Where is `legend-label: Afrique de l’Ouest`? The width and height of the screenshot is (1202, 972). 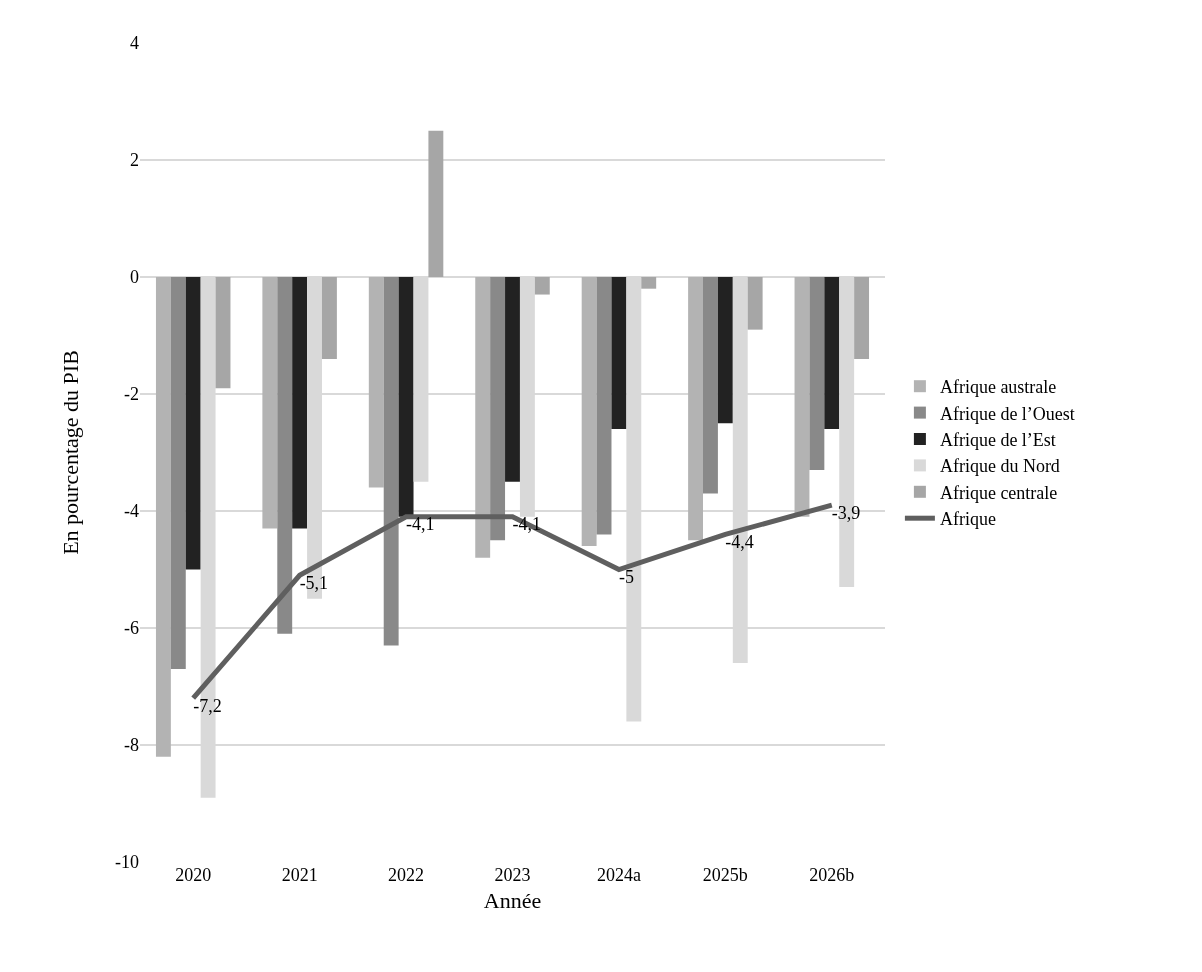
legend-label: Afrique de l’Ouest is located at coordinates (1007, 413).